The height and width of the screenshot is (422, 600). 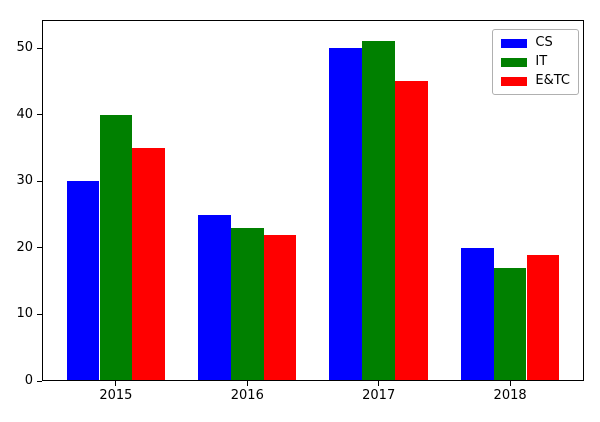 I want to click on bar-etc-2015, so click(x=149, y=264).